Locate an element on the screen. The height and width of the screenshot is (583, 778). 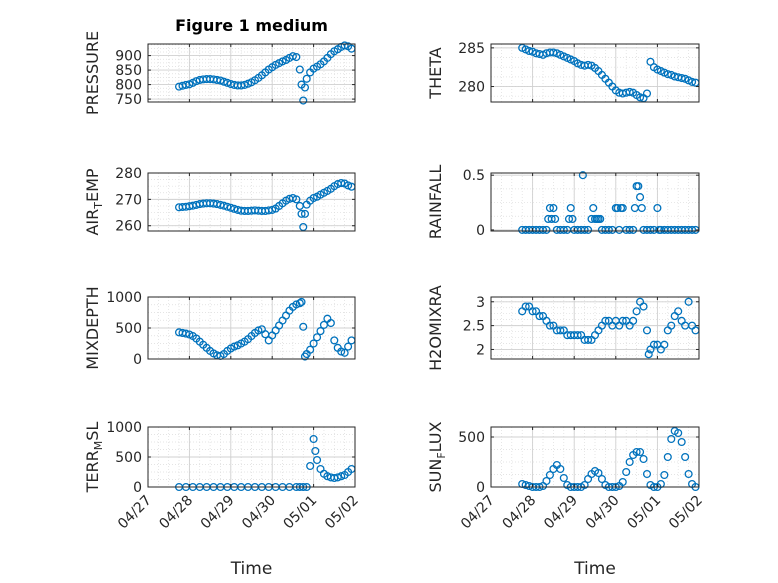
subplot-3: 260 270 280 AIRTEMP is located at coordinates (219, 201).